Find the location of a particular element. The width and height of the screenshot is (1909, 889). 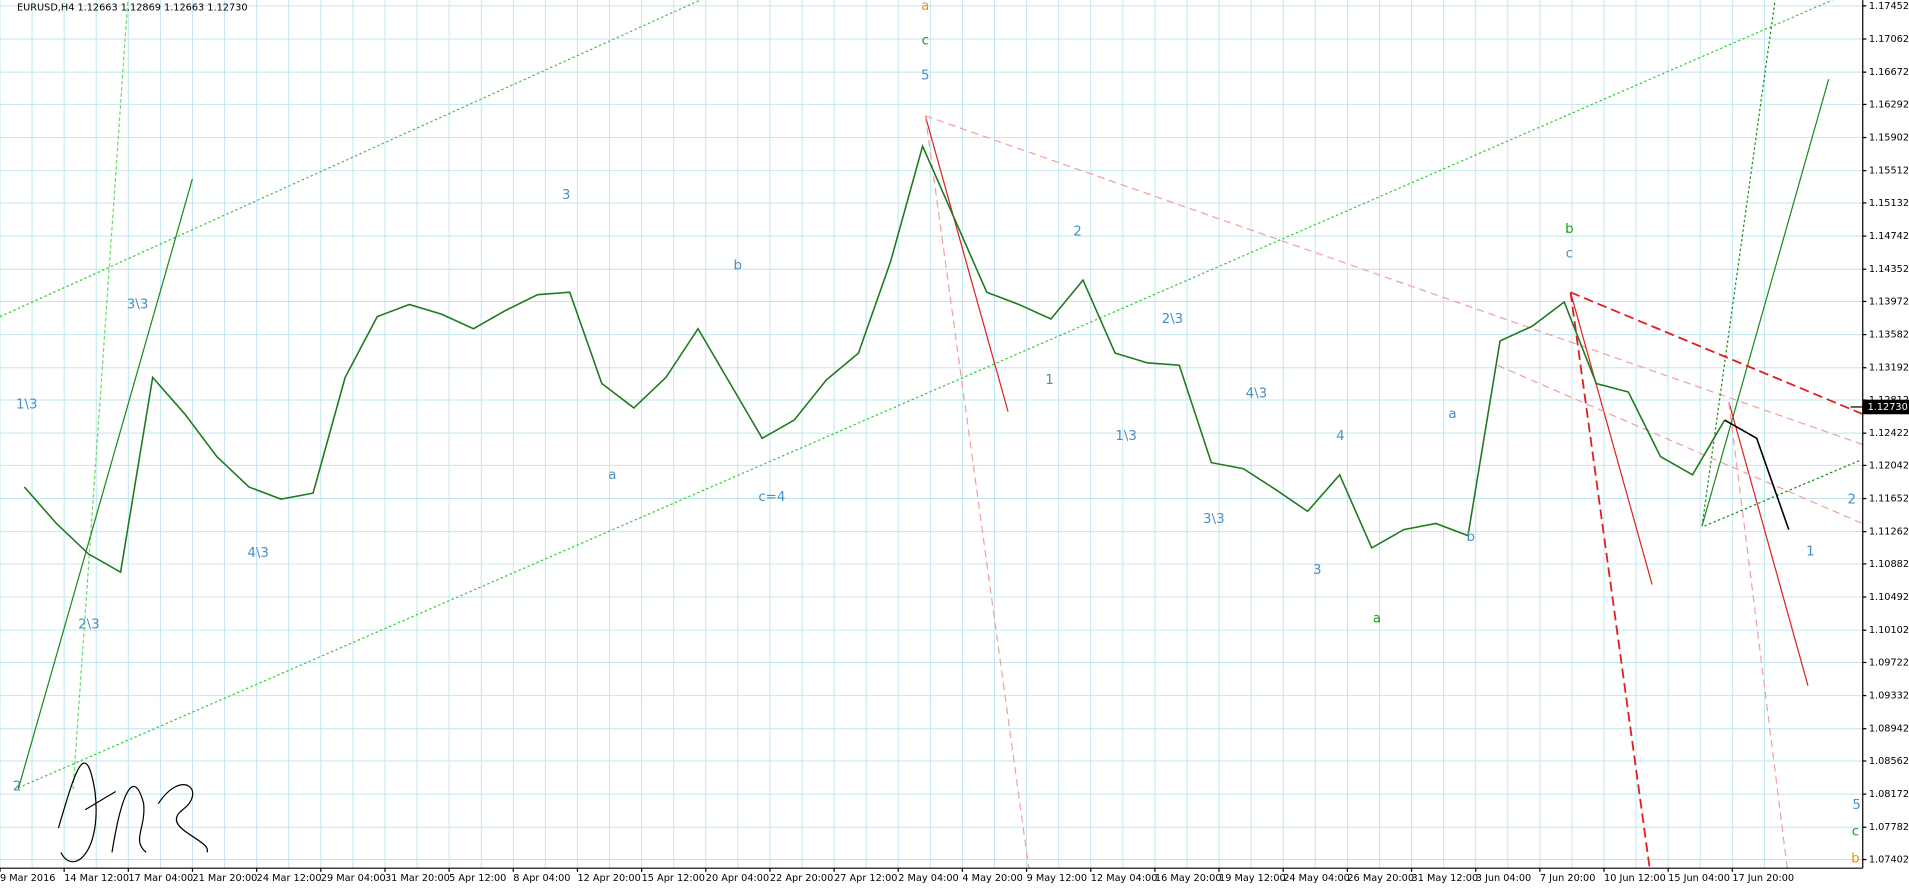

price-line is located at coordinates (1757, 474).